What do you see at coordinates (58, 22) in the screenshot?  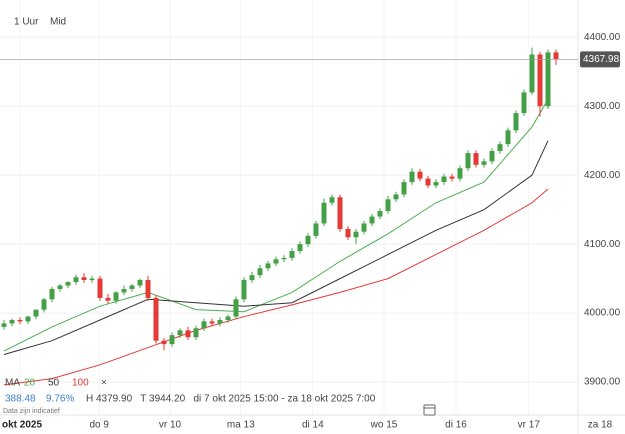 I see `price-type-button: Mid` at bounding box center [58, 22].